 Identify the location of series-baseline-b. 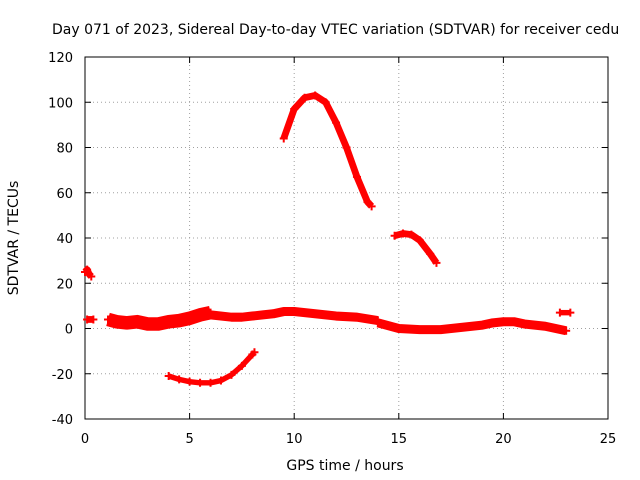
(294, 316).